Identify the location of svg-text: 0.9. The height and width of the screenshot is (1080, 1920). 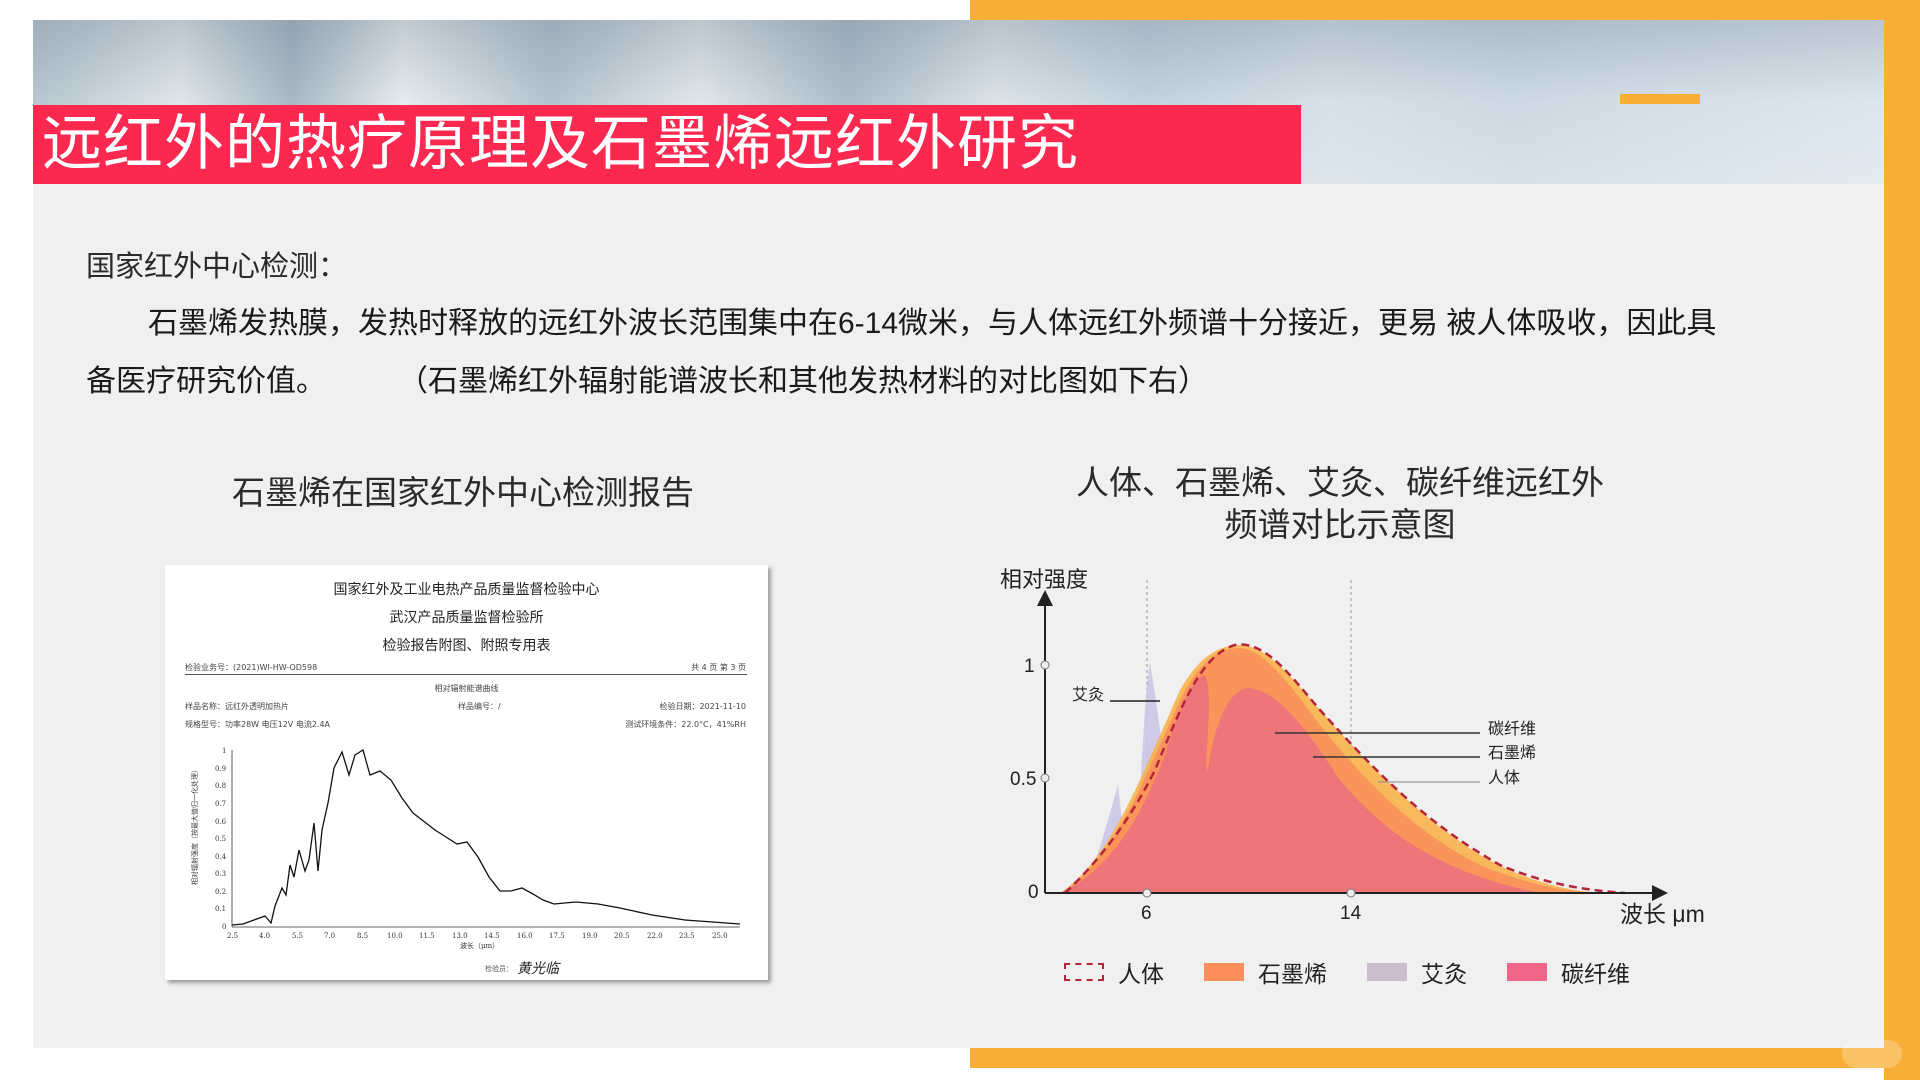
(220, 769).